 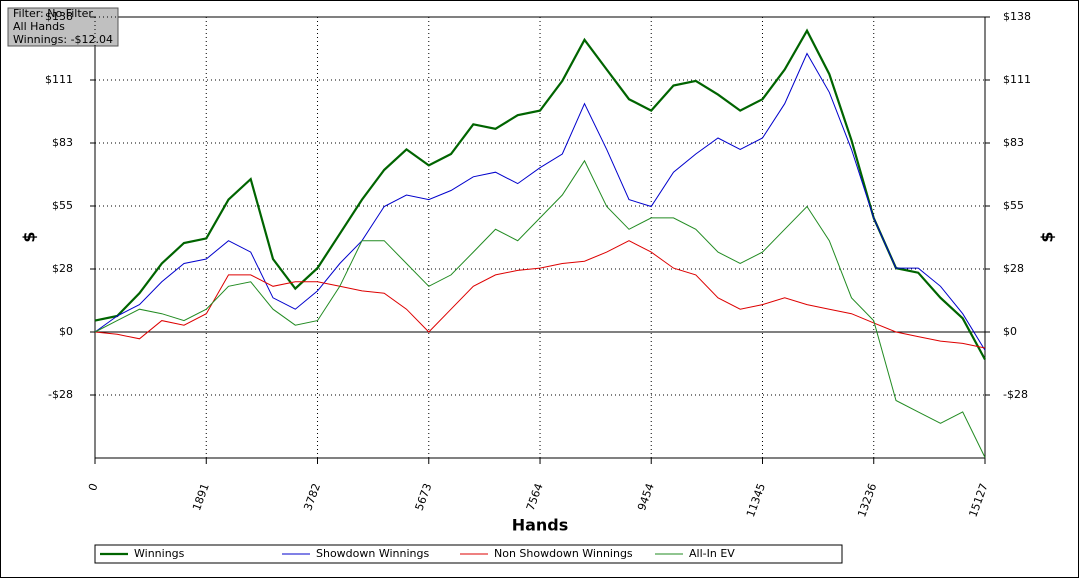 What do you see at coordinates (373, 553) in the screenshot?
I see `legend-label: Showdown Winnings` at bounding box center [373, 553].